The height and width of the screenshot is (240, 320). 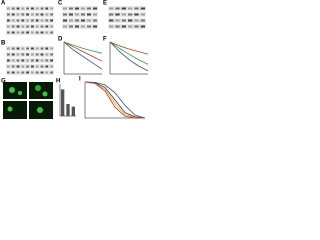 I want to click on panel-label: I, so click(x=80, y=80).